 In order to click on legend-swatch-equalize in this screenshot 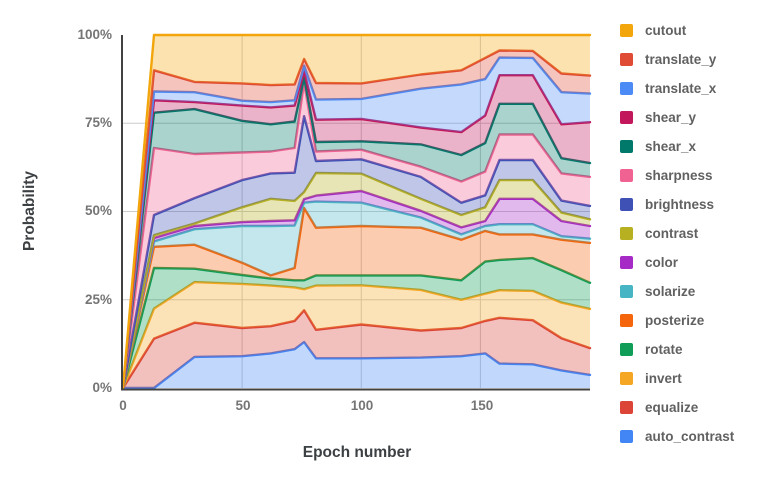, I will do `click(626, 407)`.